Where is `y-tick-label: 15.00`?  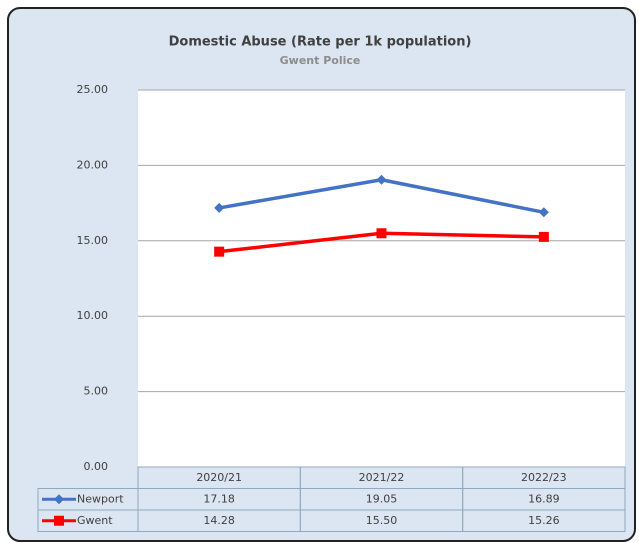
y-tick-label: 15.00 is located at coordinates (93, 240).